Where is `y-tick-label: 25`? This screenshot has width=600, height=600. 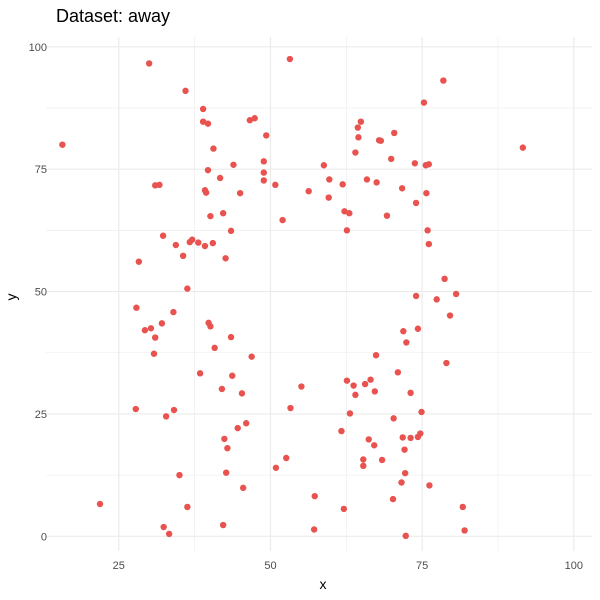
y-tick-label: 25 is located at coordinates (41, 415).